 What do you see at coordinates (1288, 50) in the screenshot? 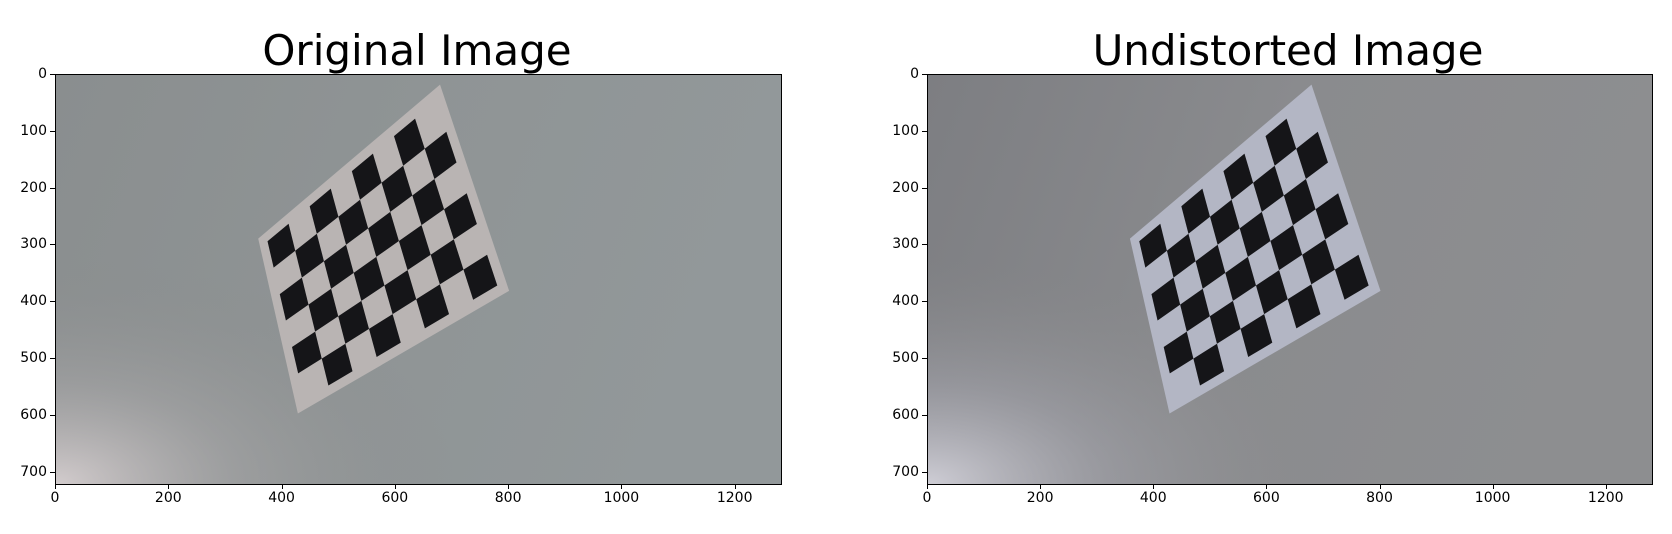
I see `panel-title: Undistorted Image` at bounding box center [1288, 50].